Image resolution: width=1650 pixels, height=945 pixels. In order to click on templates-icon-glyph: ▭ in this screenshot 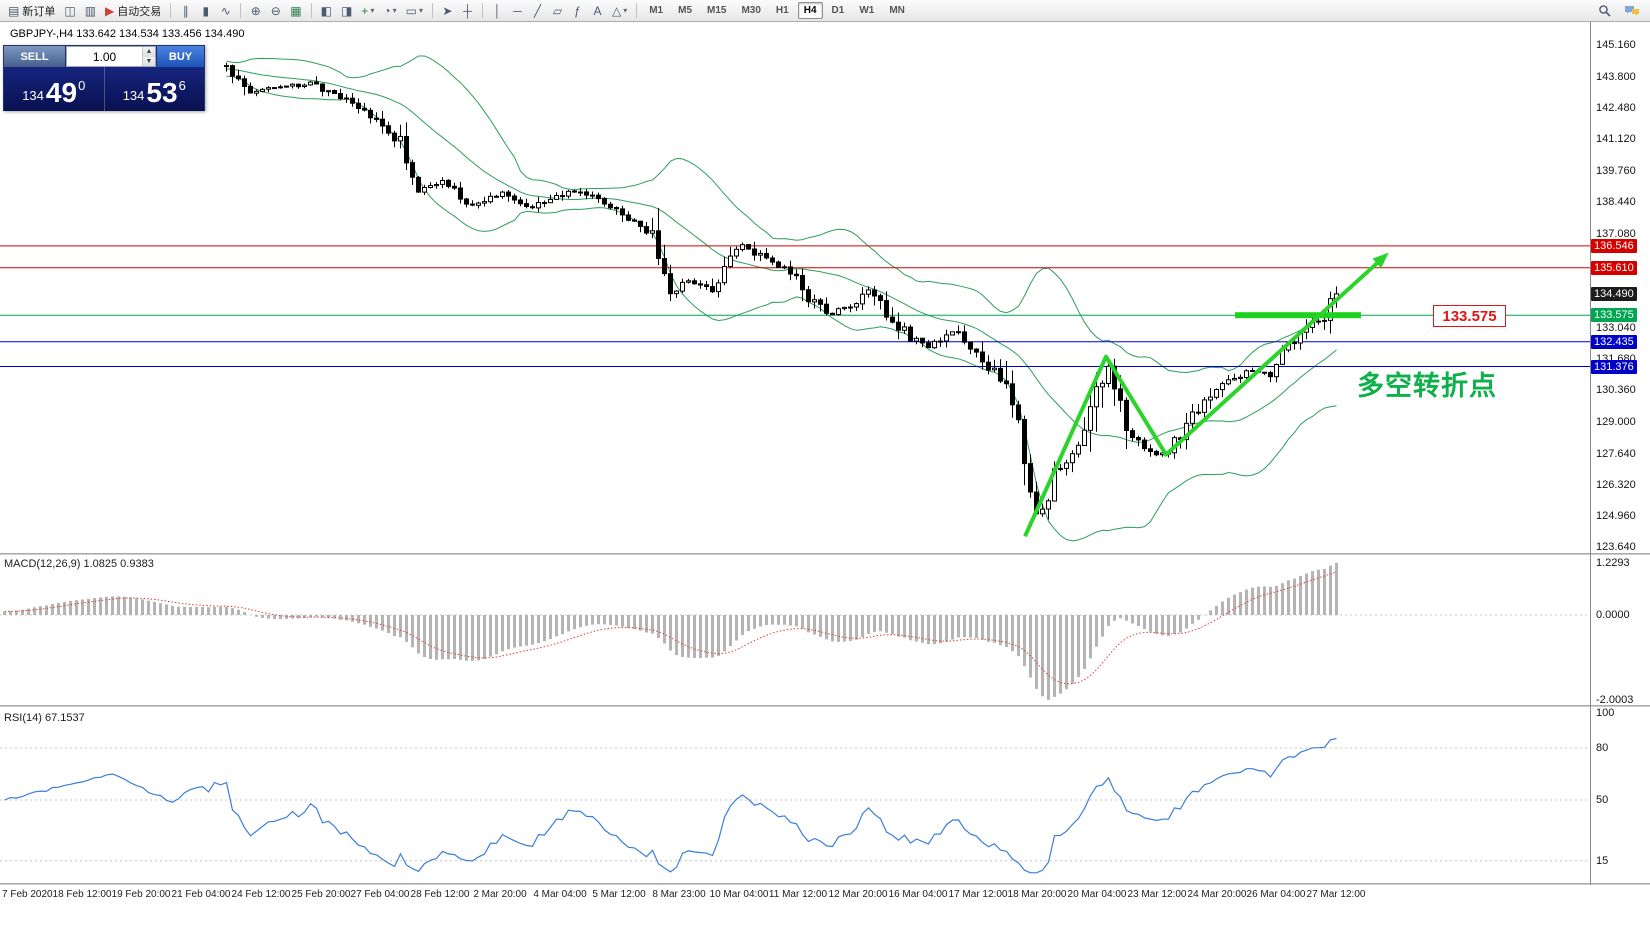, I will do `click(411, 10)`.